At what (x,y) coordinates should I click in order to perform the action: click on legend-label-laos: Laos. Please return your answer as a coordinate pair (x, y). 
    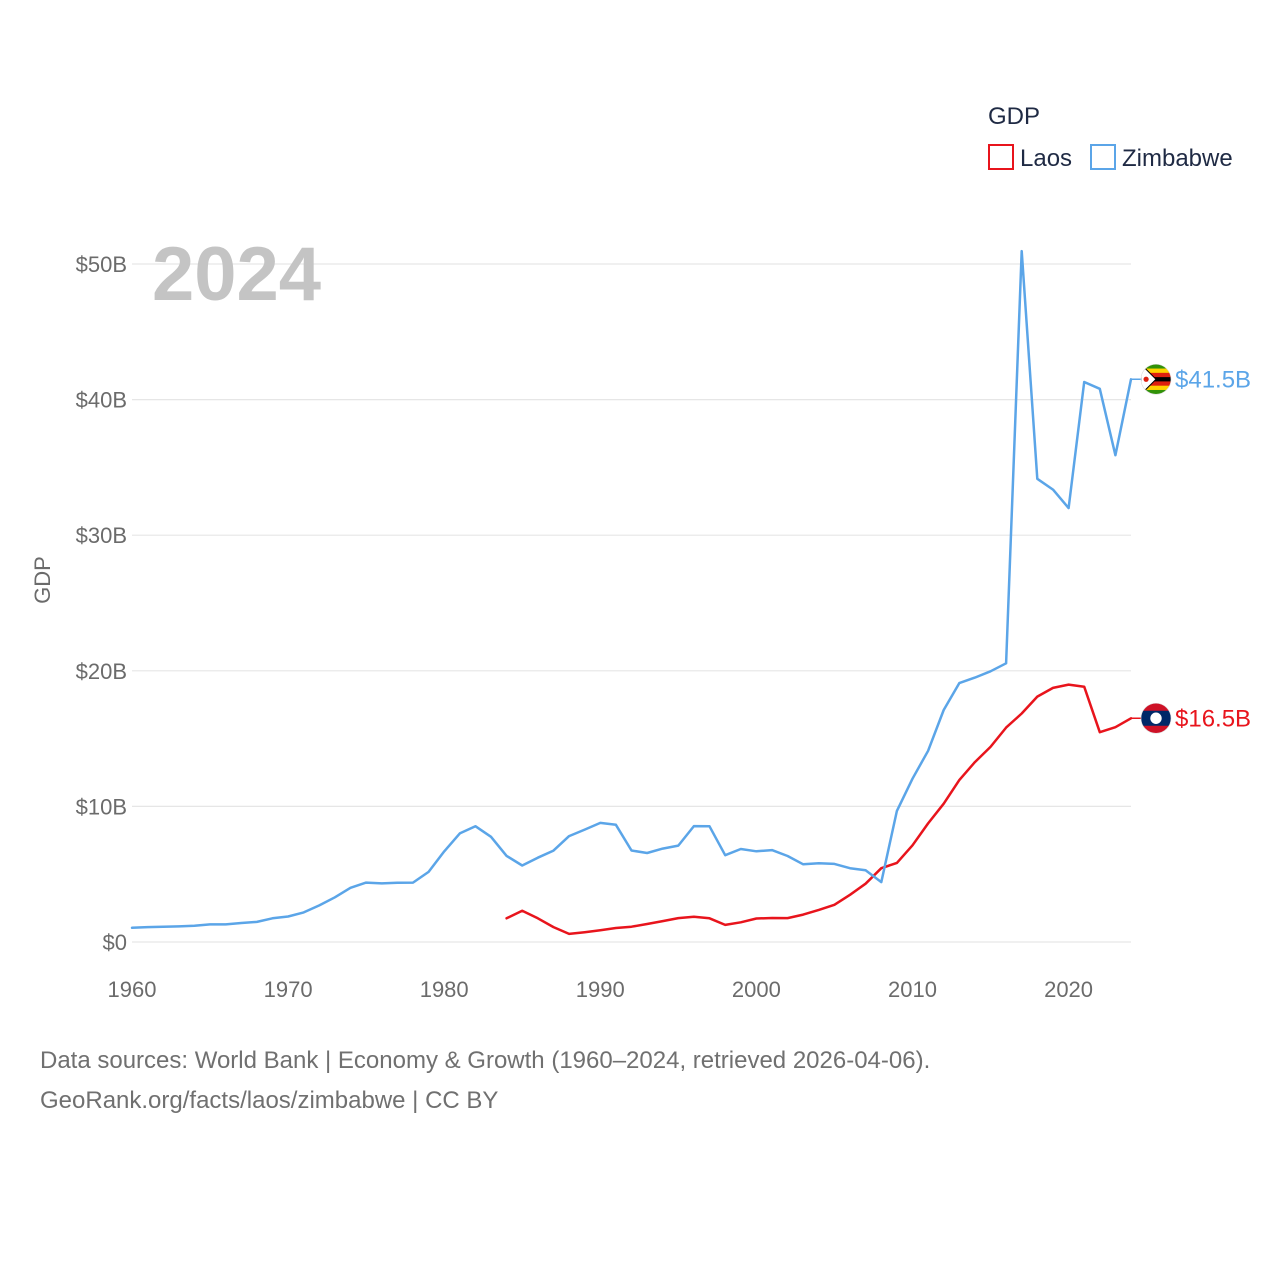
    Looking at the image, I should click on (1046, 158).